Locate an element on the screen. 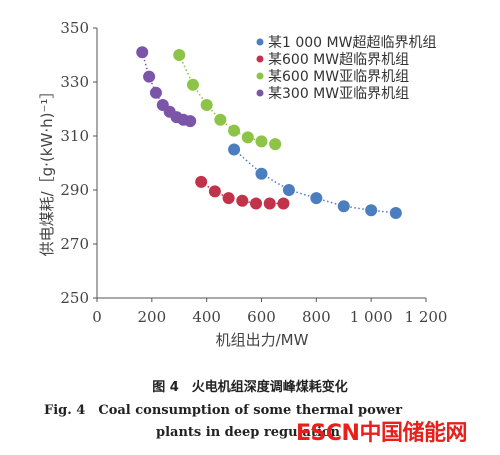 The image size is (500, 455). x-tick-label: 200 is located at coordinates (152, 317).